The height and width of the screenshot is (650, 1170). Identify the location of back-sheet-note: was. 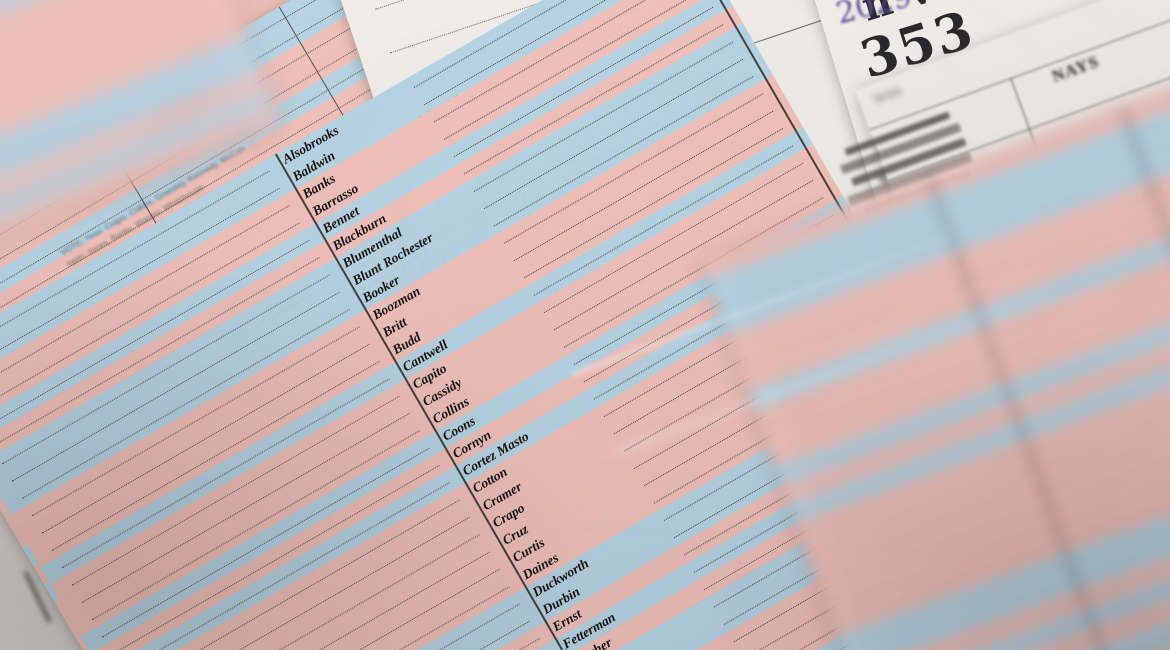
(887, 94).